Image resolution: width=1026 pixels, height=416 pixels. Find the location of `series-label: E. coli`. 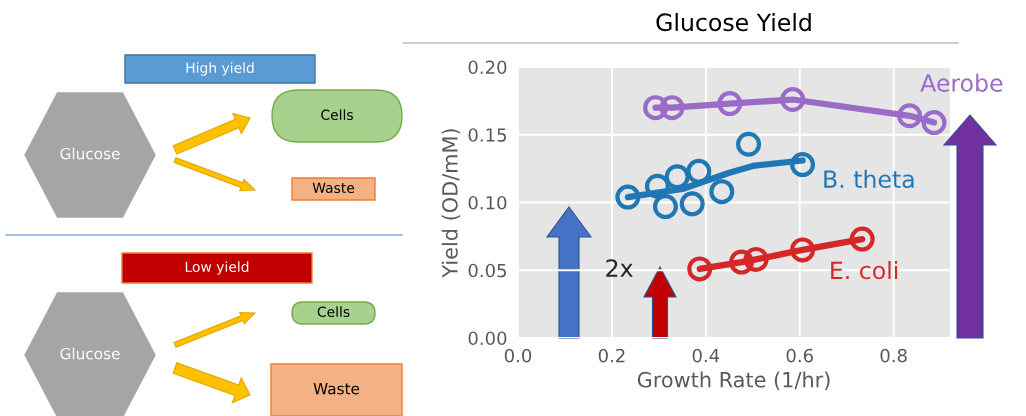

series-label: E. coli is located at coordinates (864, 270).